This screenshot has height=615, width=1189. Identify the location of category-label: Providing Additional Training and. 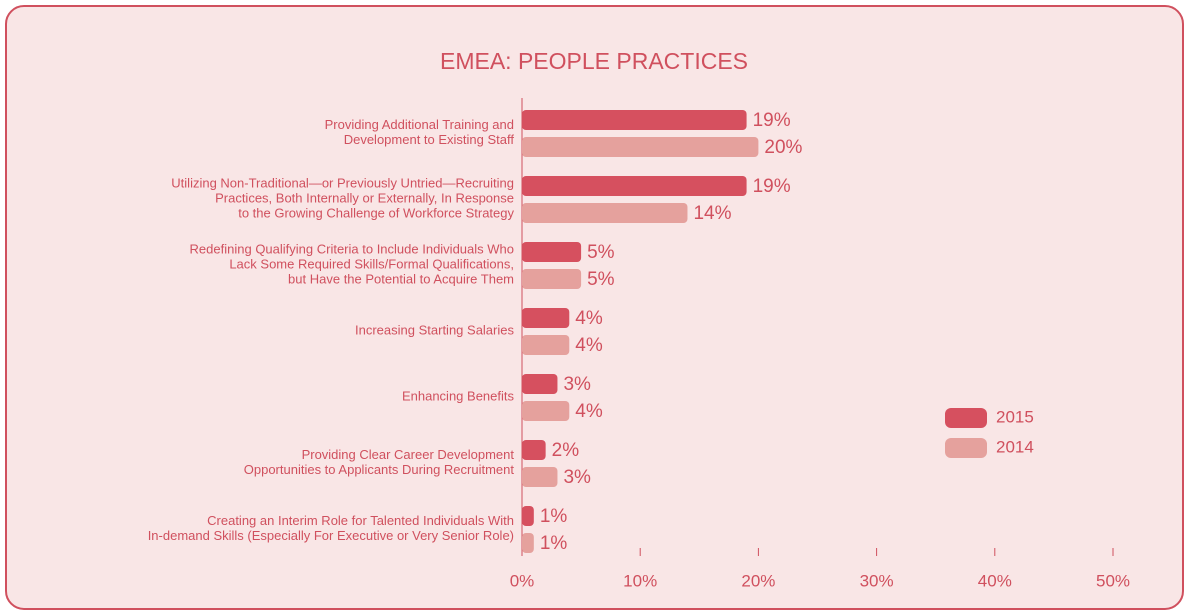
(419, 124).